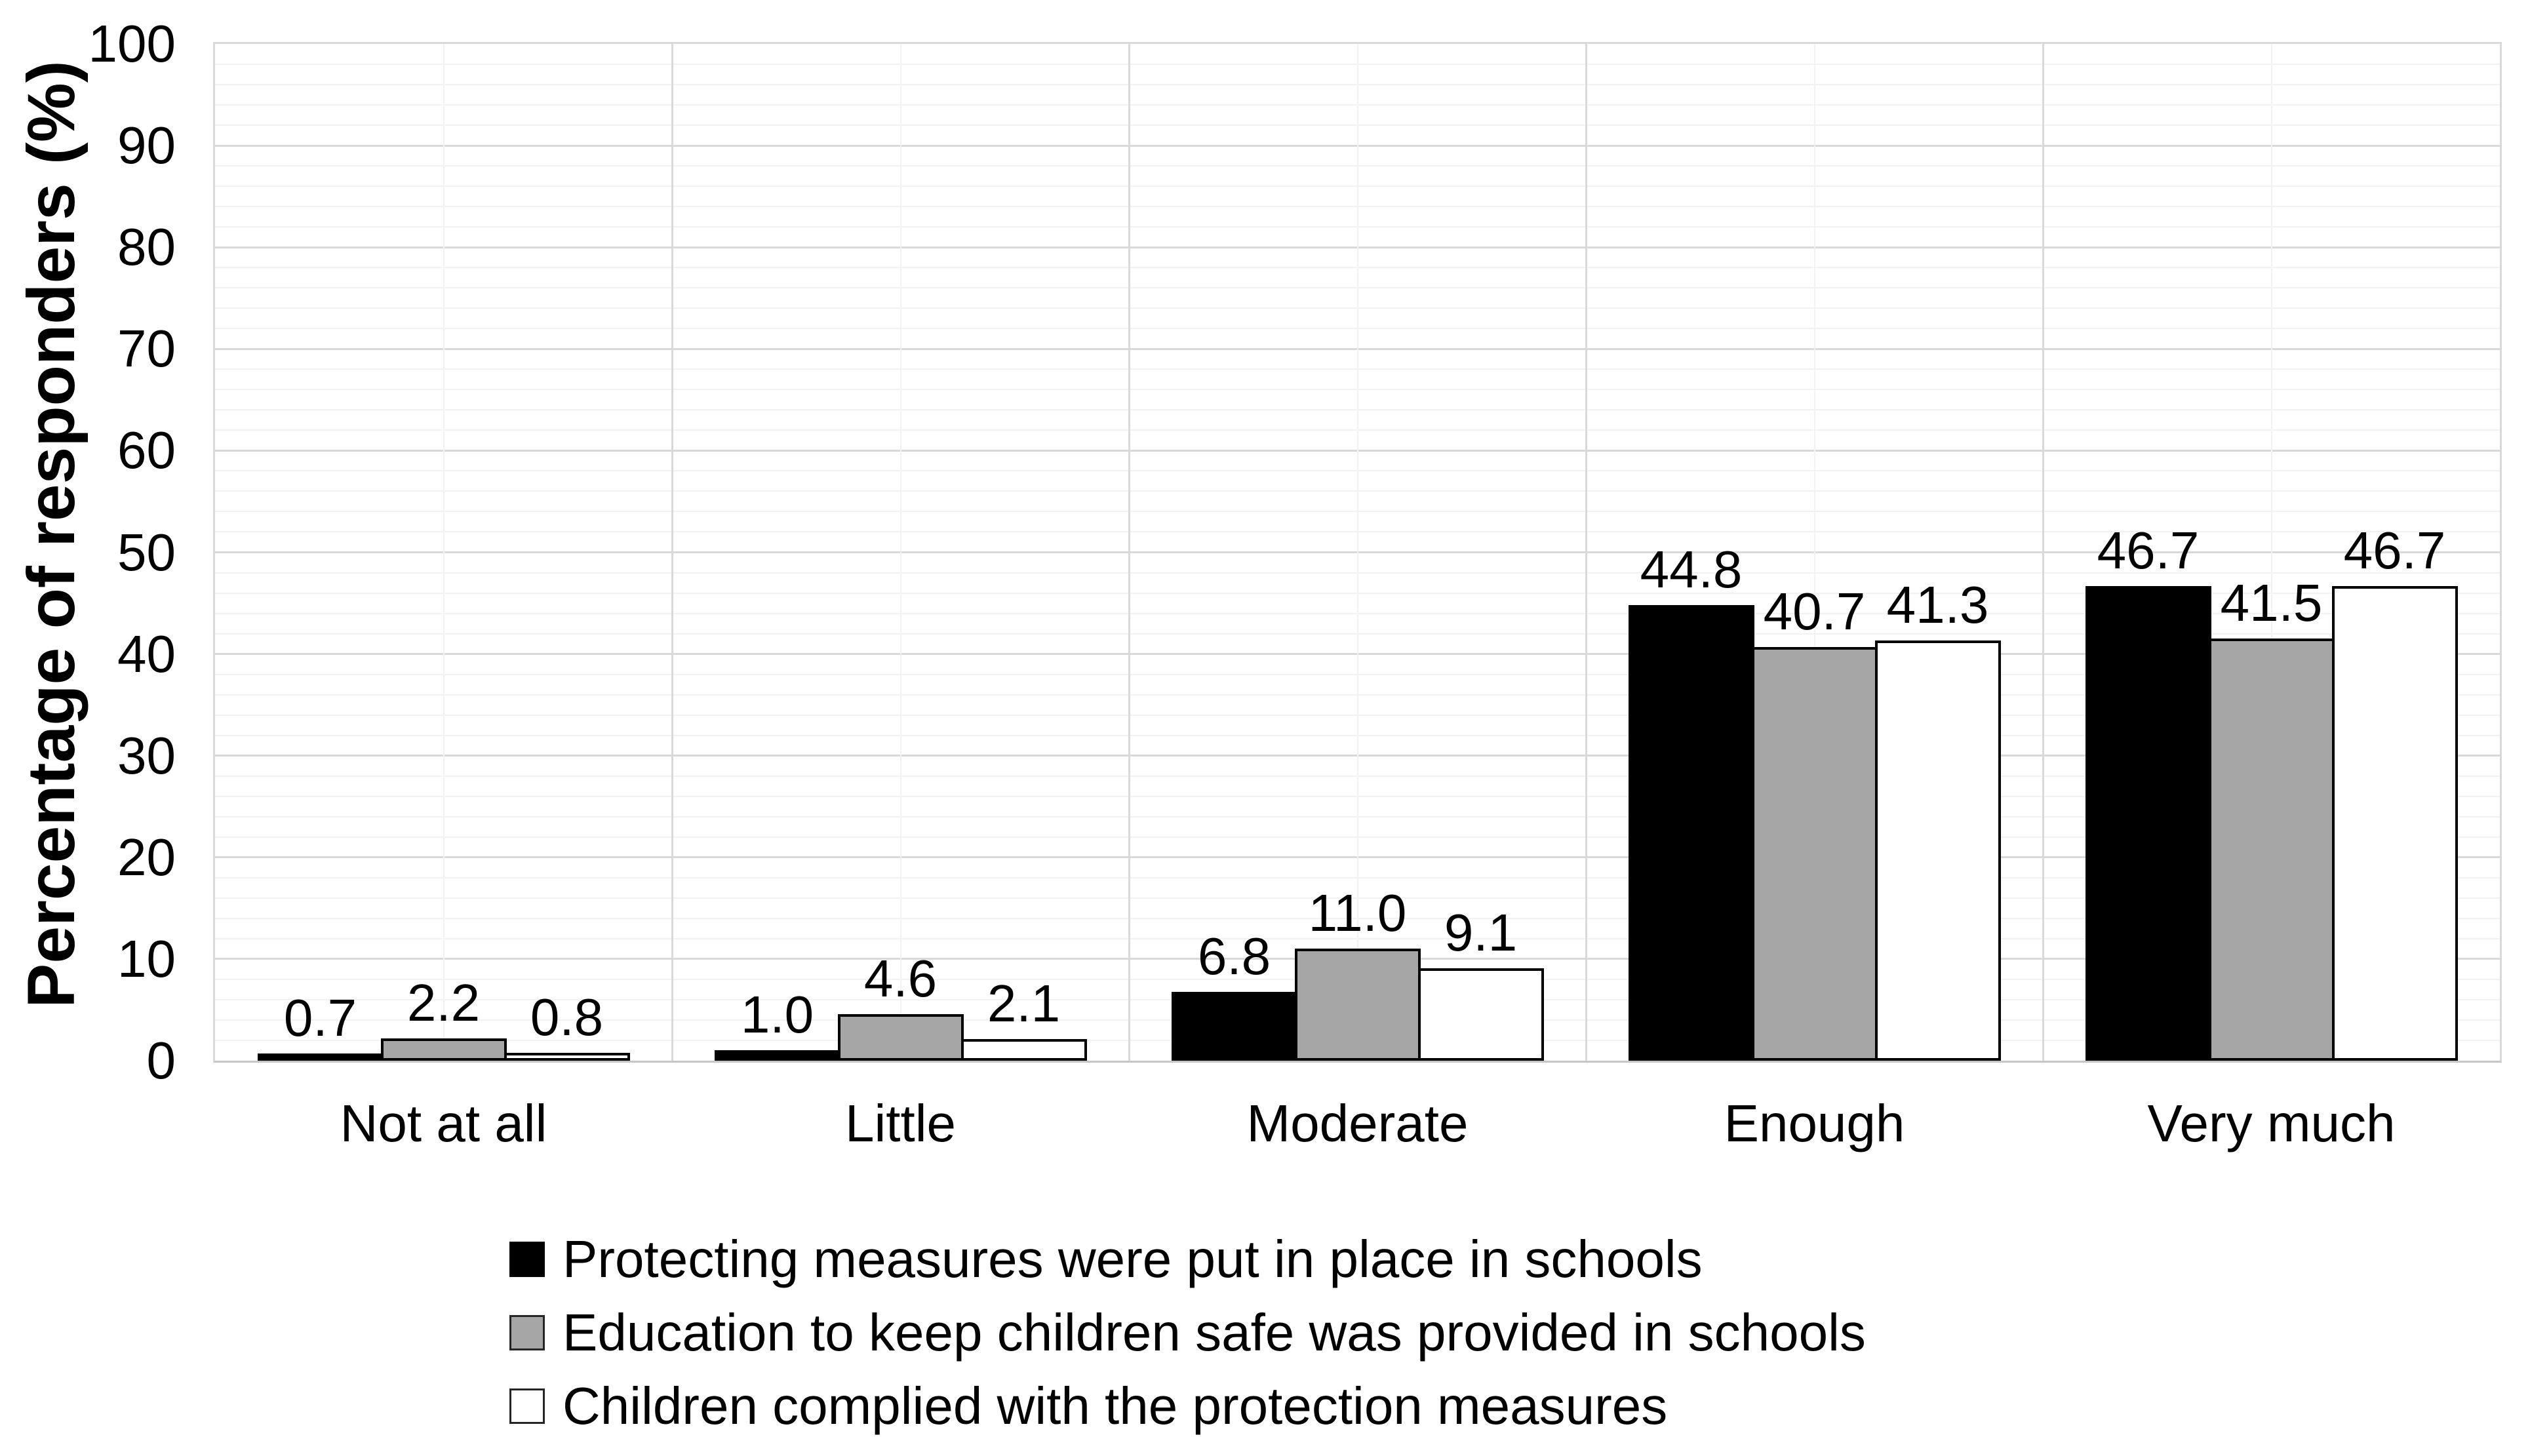  I want to click on bar-value-label: 41.5, so click(2271, 603).